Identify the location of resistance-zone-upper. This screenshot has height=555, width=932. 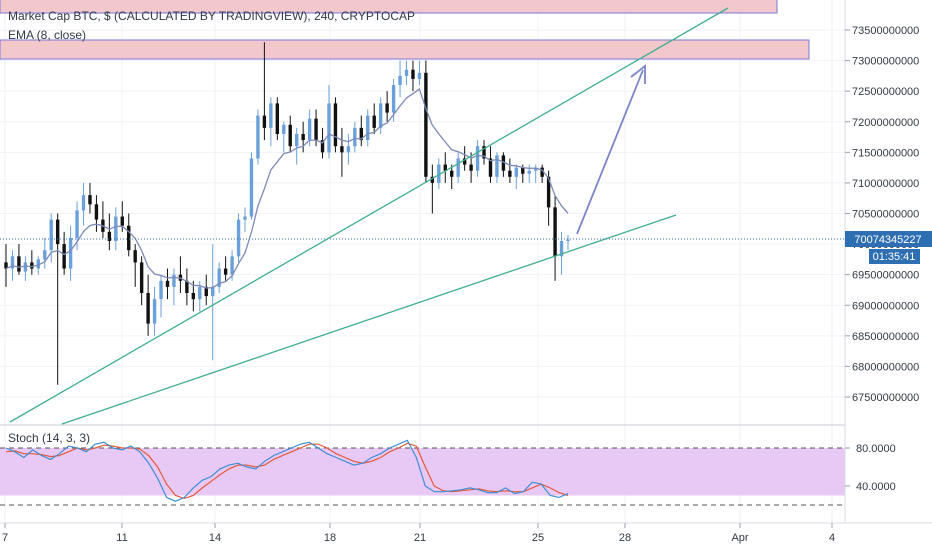
(389, 7).